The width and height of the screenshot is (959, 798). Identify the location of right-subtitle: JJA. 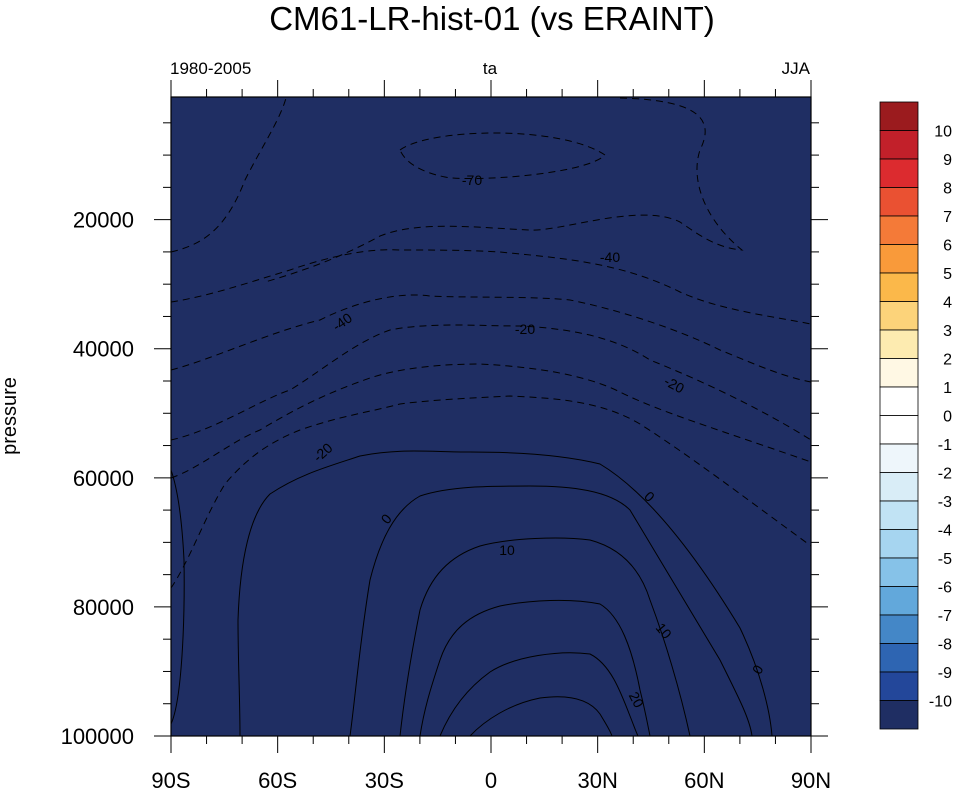
(796, 68).